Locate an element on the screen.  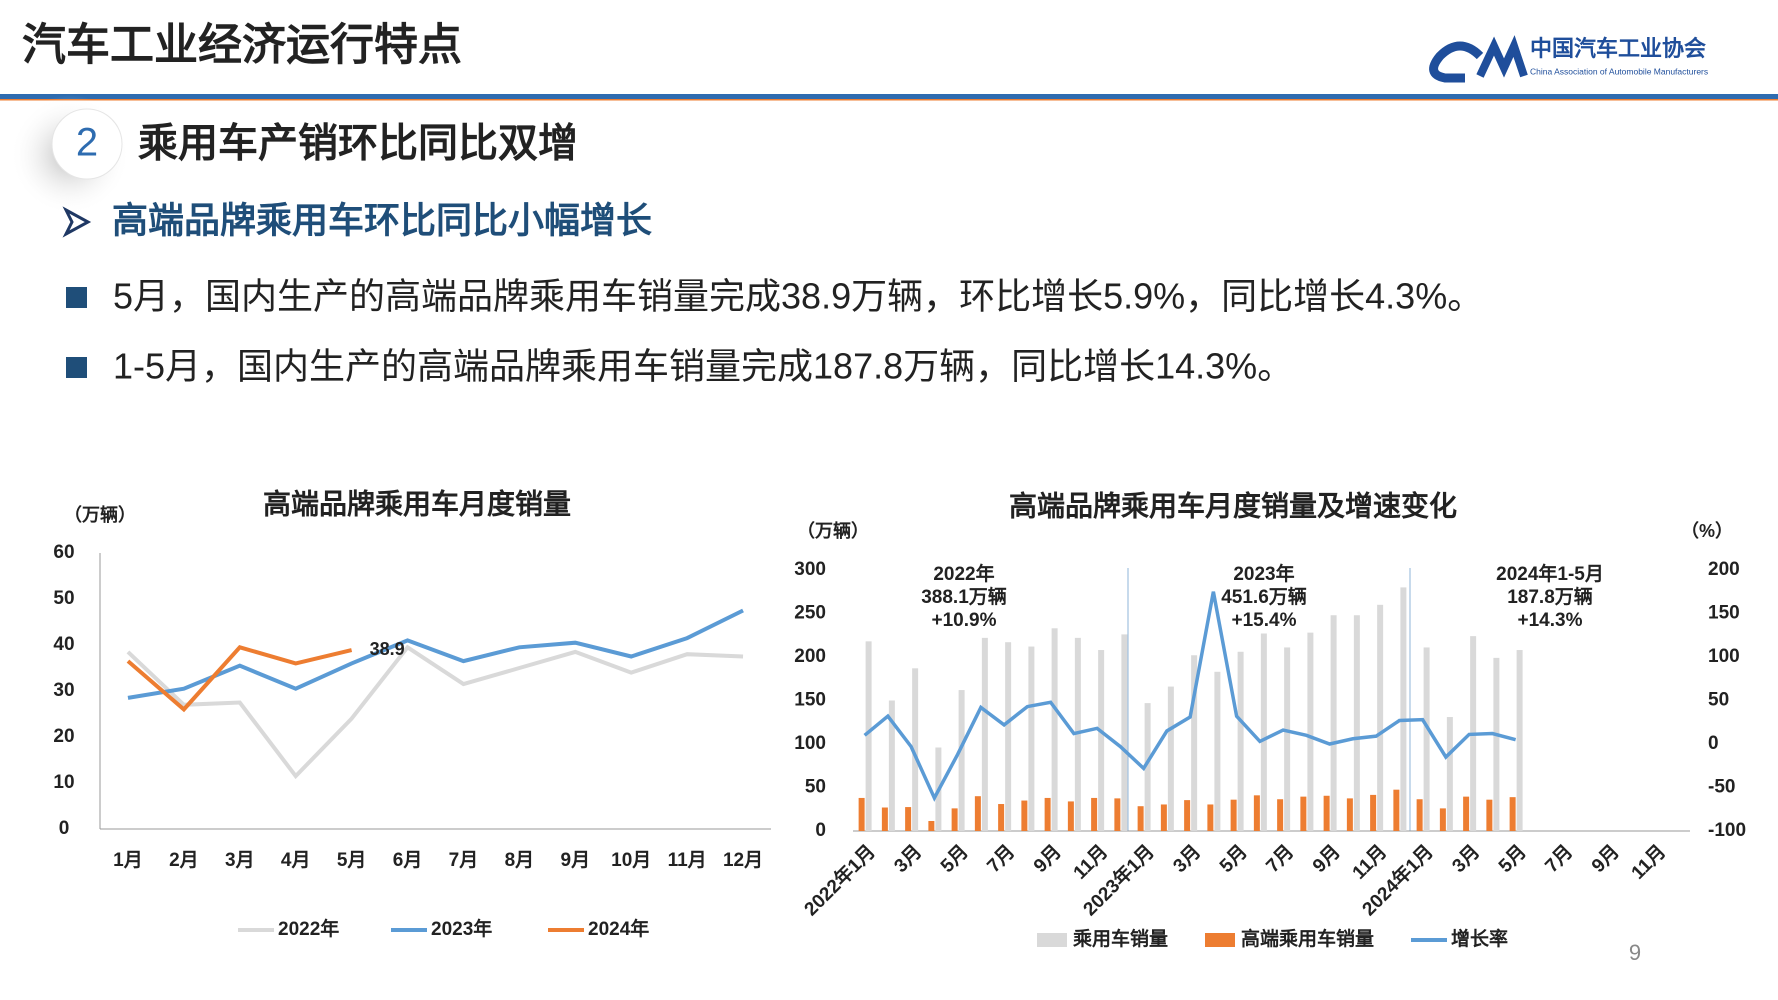
growth-line is located at coordinates (1190, 696).